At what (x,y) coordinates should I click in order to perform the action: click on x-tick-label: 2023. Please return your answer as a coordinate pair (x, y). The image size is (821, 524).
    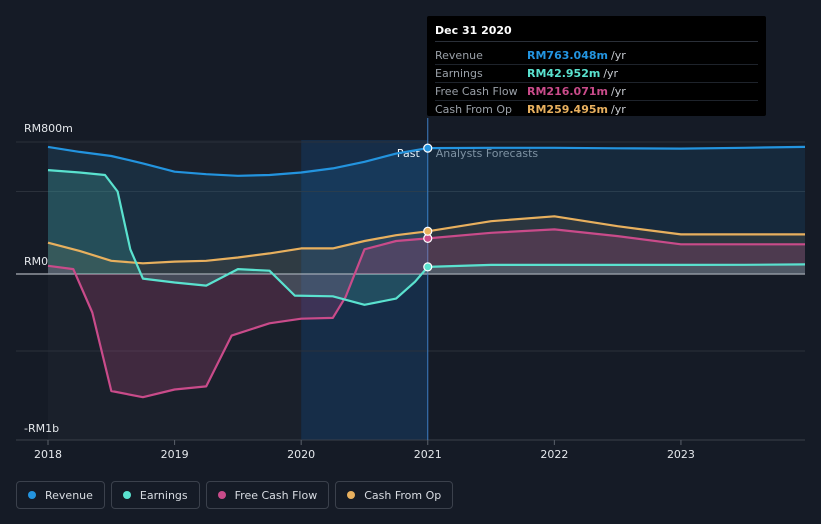
    Looking at the image, I should click on (681, 454).